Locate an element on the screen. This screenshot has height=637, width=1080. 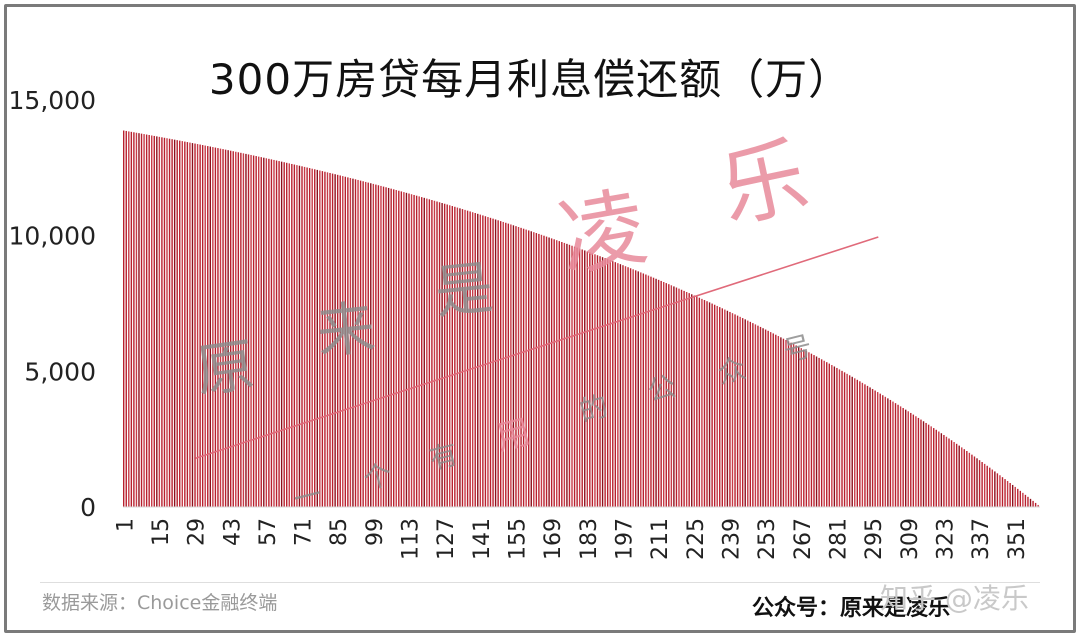
site-watermark: 知乎 @凌乐 is located at coordinates (954, 598).